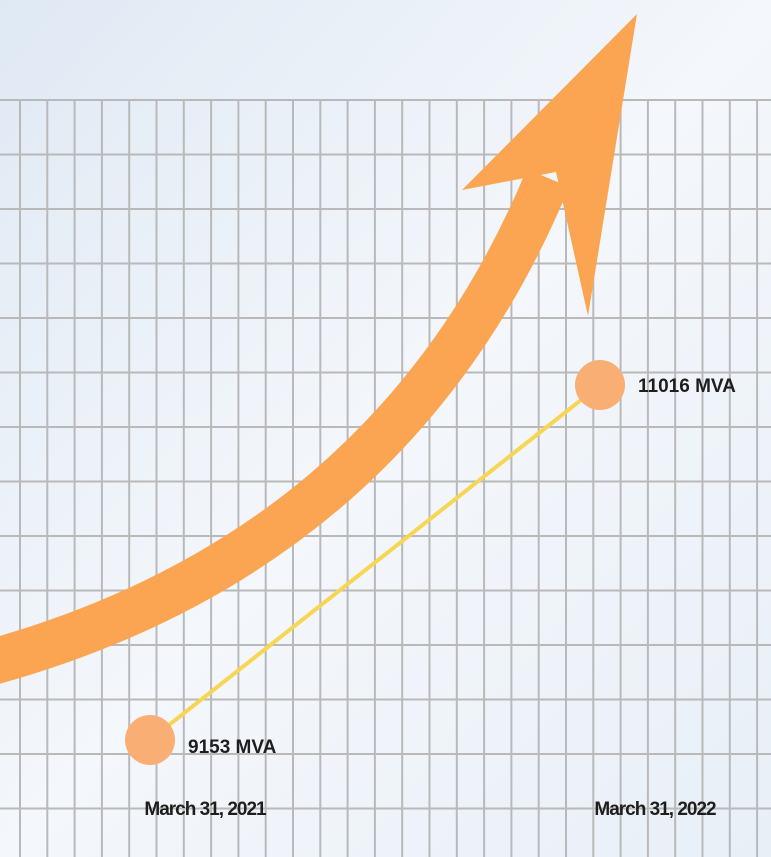 This screenshot has width=771, height=857. What do you see at coordinates (232, 747) in the screenshot?
I see `value-label: 9153 MVA` at bounding box center [232, 747].